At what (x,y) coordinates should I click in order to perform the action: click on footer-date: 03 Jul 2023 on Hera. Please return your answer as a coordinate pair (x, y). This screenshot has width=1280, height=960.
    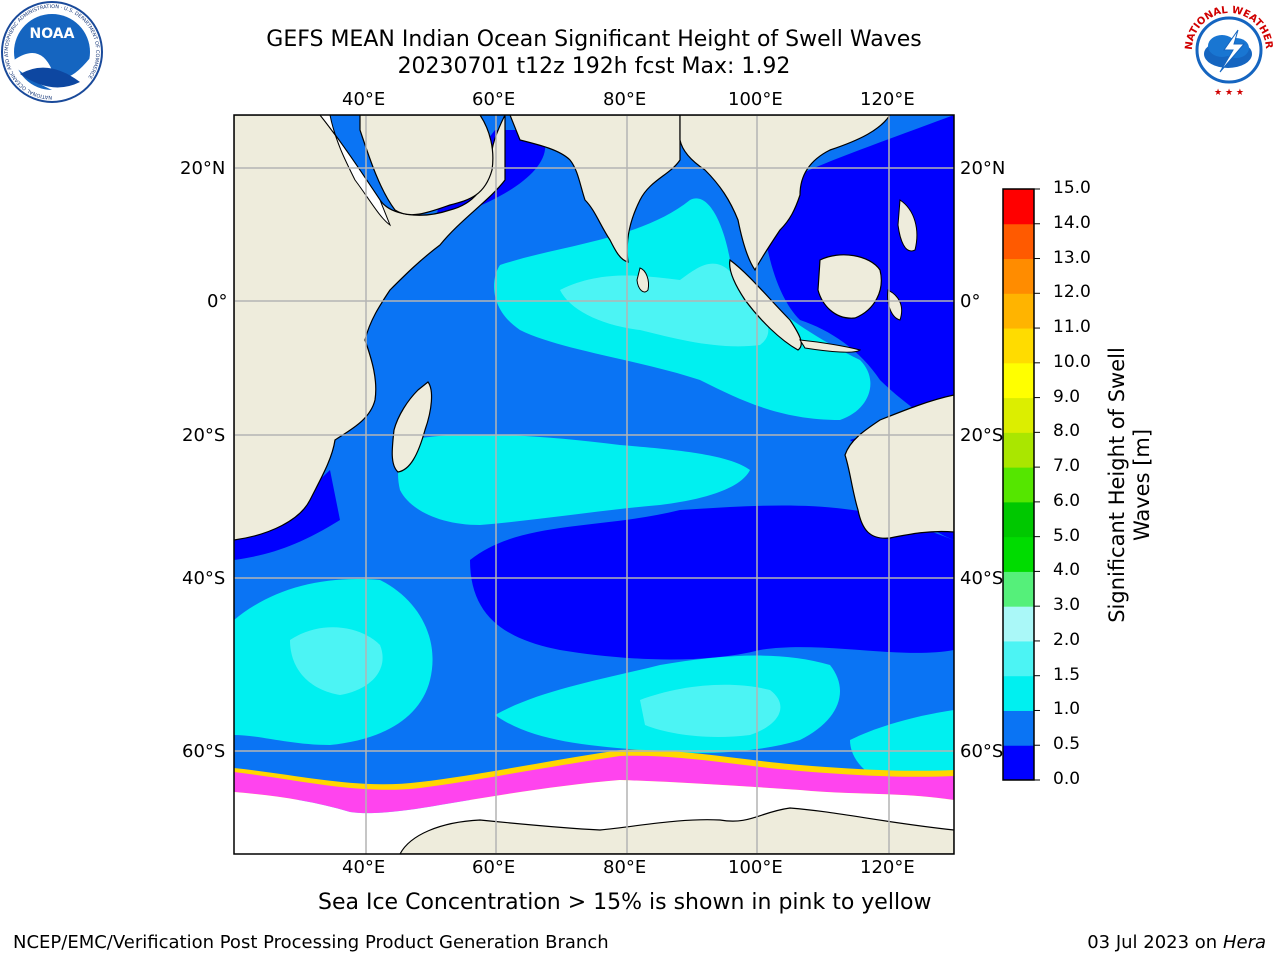
    Looking at the image, I should click on (1176, 942).